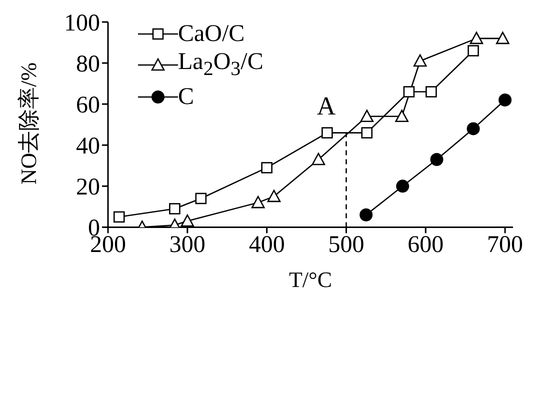  Describe the element at coordinates (266, 245) in the screenshot. I see `x-tick-label: 400` at that location.